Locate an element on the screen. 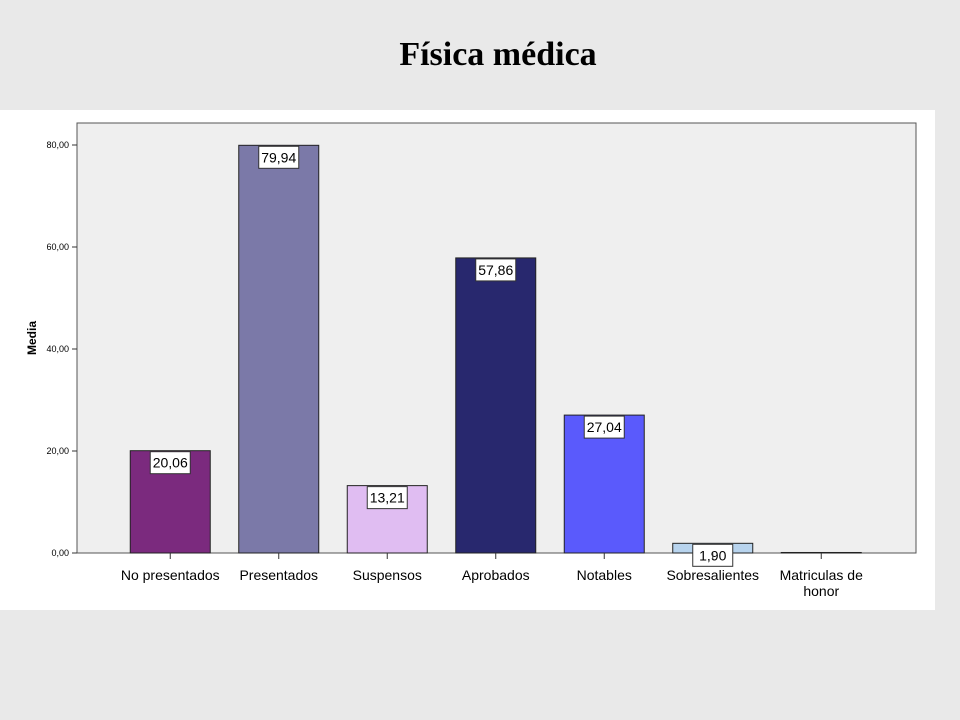 The image size is (960, 720). y-tick-label: 80,00 is located at coordinates (57, 145).